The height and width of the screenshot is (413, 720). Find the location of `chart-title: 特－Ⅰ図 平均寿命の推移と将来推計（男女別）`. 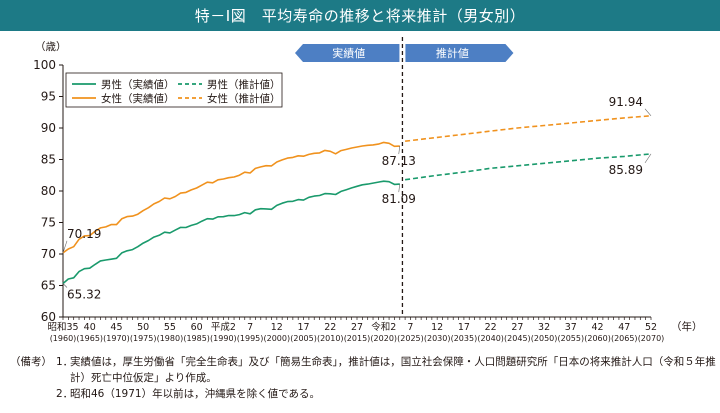

chart-title: 特－Ⅰ図 平均寿命の推移と将来推計（男女別） is located at coordinates (360, 15).